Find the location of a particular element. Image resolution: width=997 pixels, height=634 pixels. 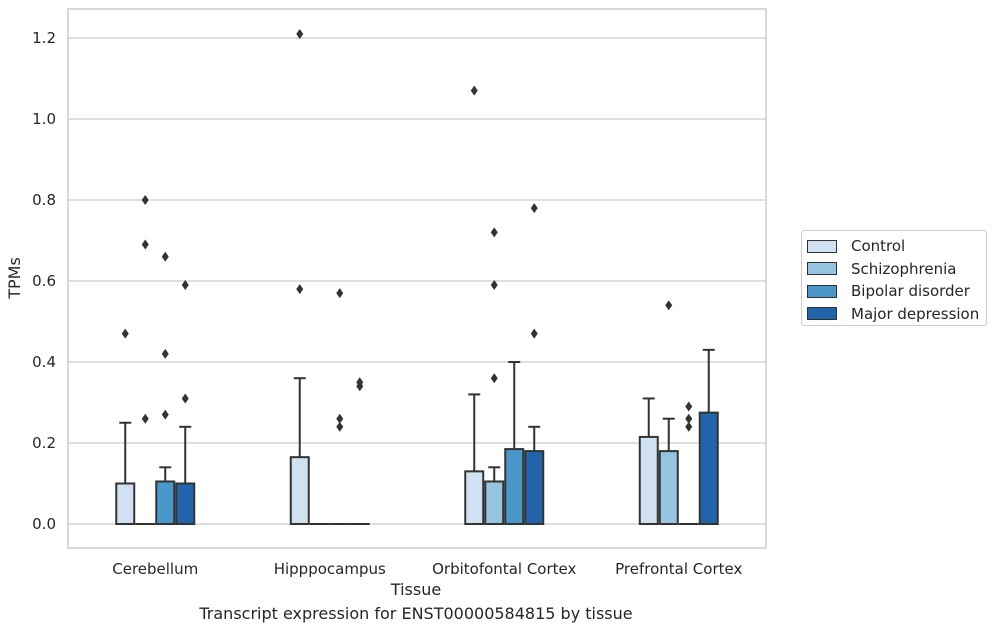

y-tick-label: 1.0 is located at coordinates (44, 119).